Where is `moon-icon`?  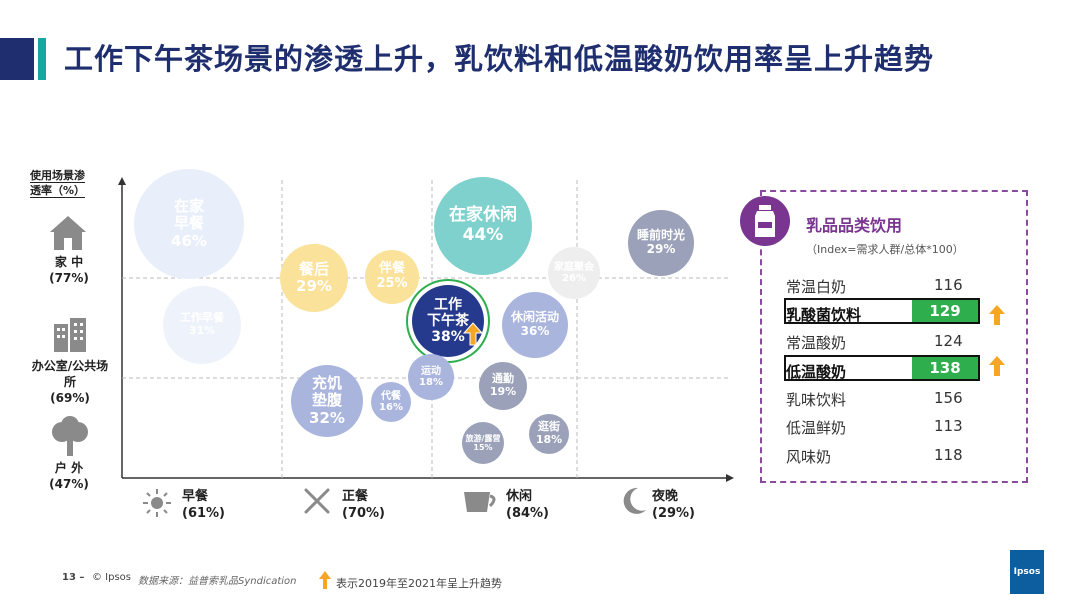
moon-icon is located at coordinates (634, 500).